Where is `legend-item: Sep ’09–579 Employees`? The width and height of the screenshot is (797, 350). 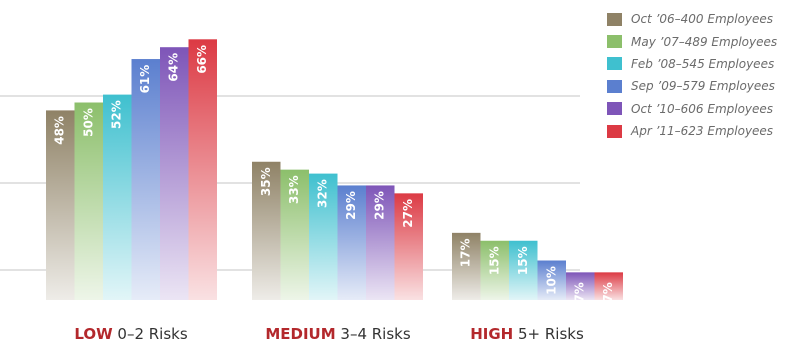 legend-item: Sep ’09–579 Employees is located at coordinates (692, 86).